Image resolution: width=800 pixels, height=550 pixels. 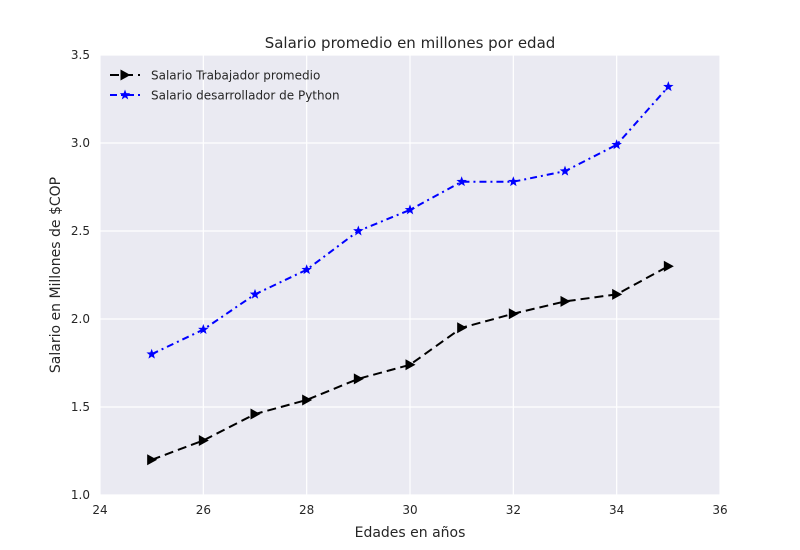 I want to click on x-tick-label: 34, so click(x=616, y=510).